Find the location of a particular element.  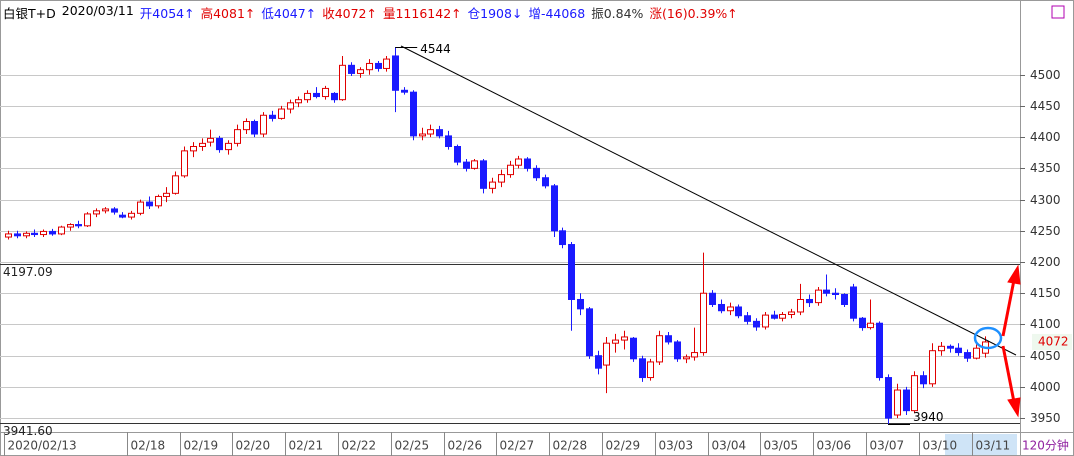

y-tick-label: 4450 is located at coordinates (1045, 106).